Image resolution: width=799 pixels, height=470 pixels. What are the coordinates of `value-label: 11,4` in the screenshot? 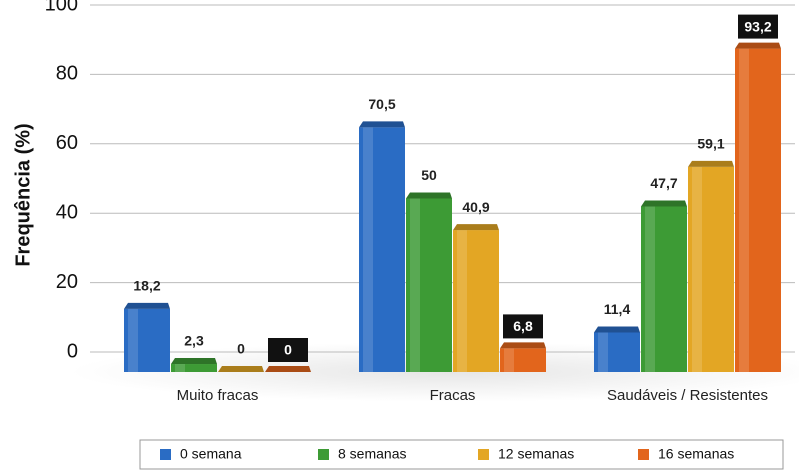 It's located at (617, 309).